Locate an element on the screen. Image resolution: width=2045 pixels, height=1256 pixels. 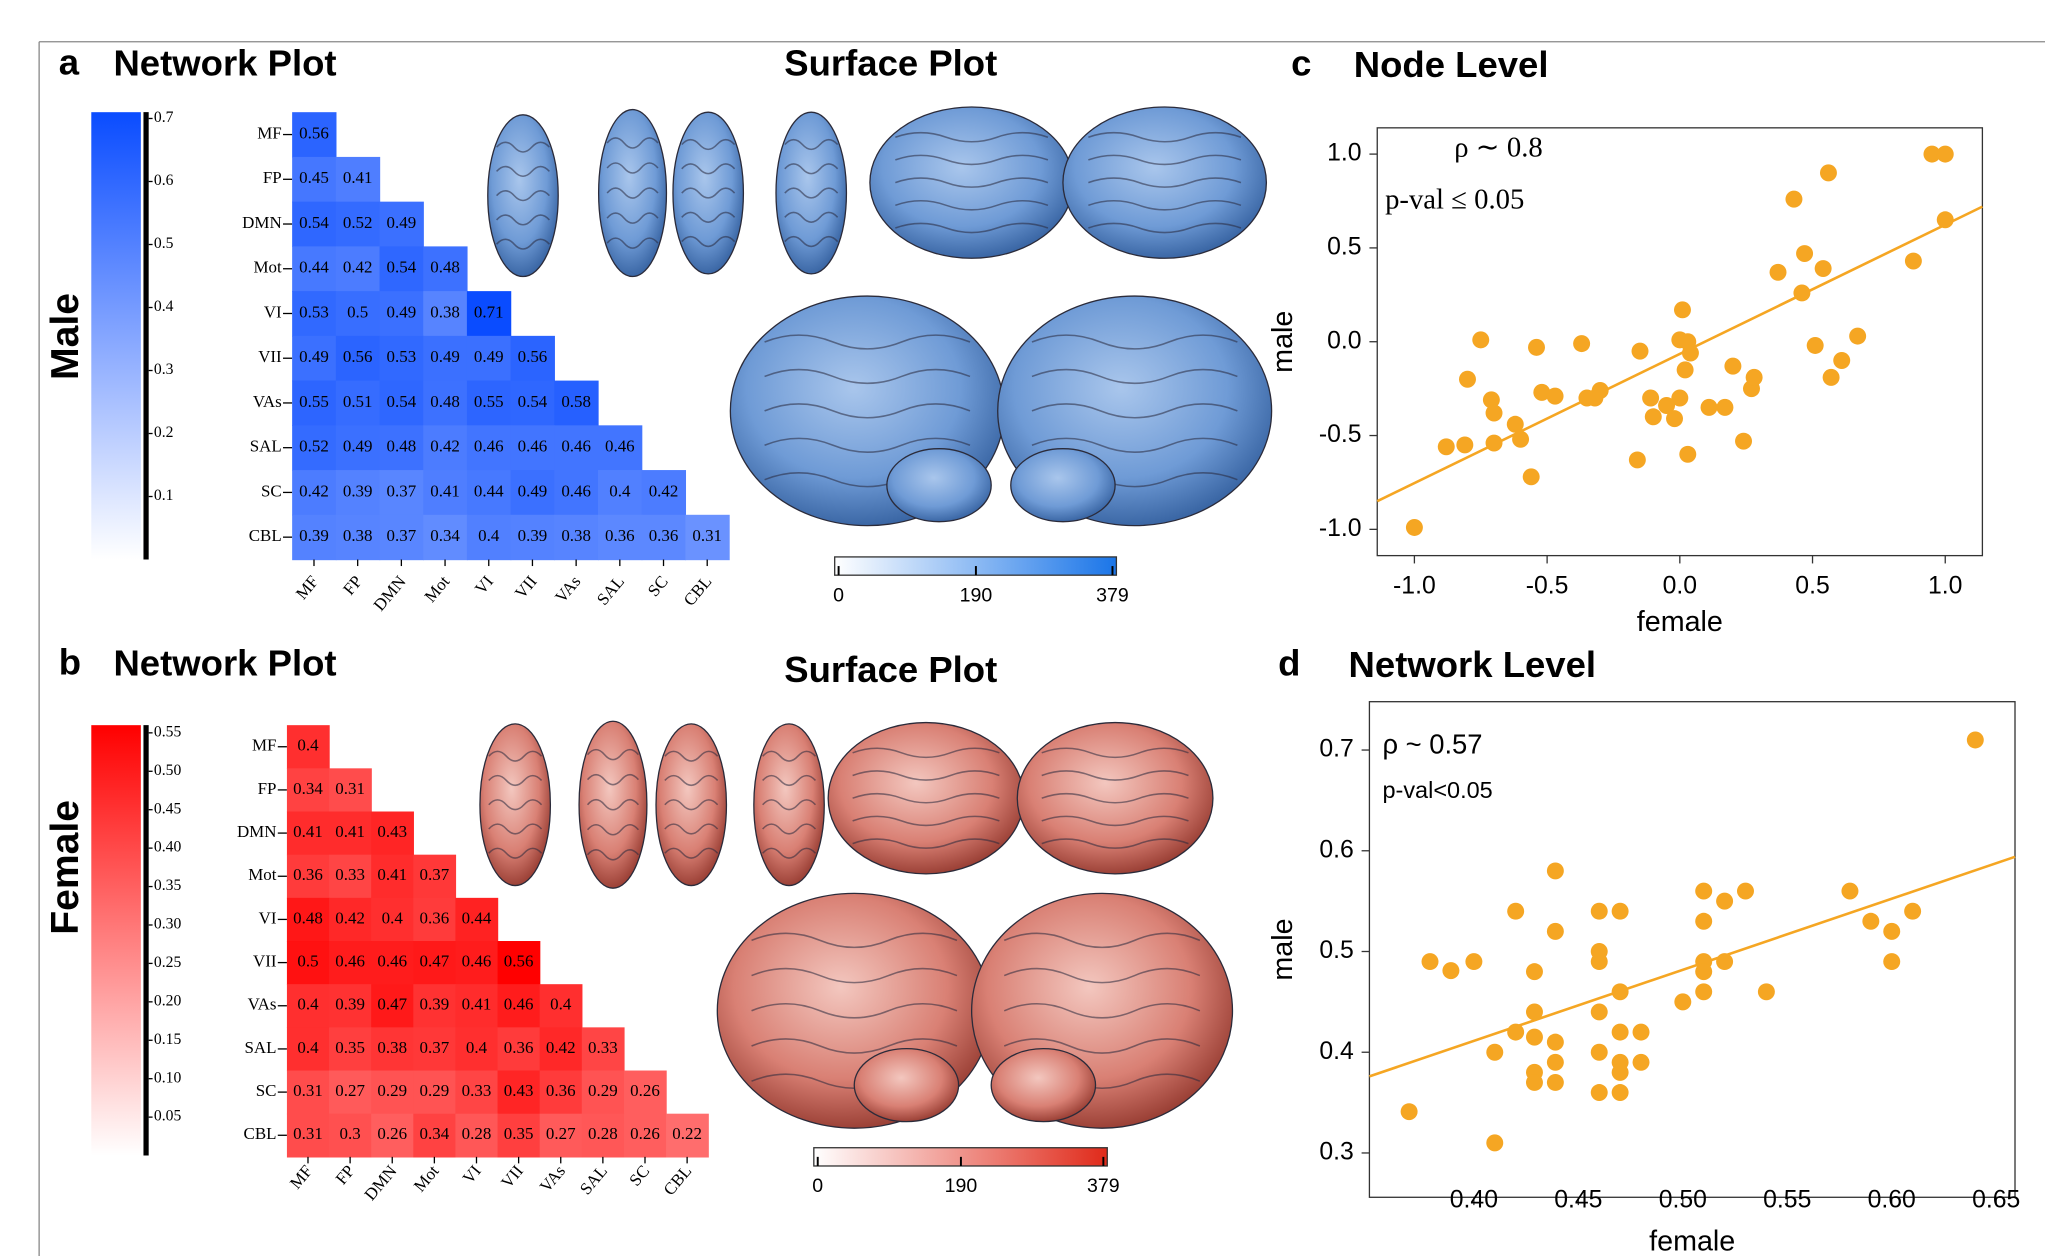
x-tick-label: 1.0 is located at coordinates (1945, 585).